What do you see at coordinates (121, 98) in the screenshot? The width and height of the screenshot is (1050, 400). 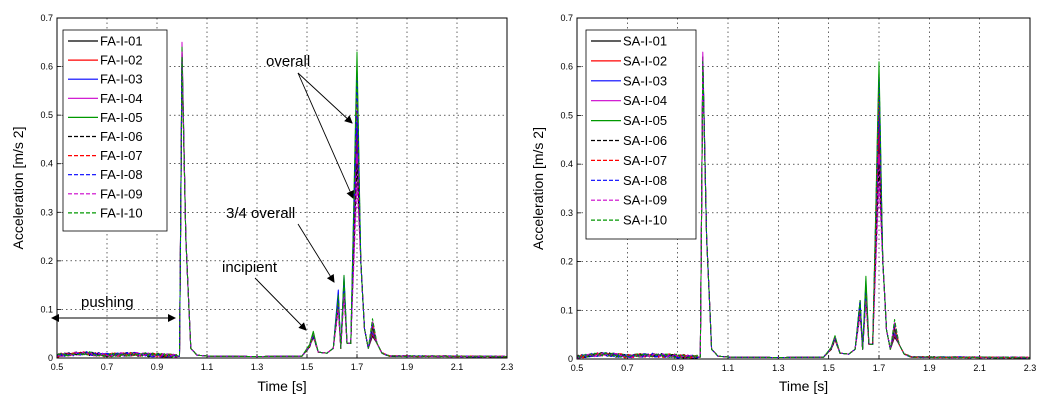 I see `legend-label: FA-I-04` at bounding box center [121, 98].